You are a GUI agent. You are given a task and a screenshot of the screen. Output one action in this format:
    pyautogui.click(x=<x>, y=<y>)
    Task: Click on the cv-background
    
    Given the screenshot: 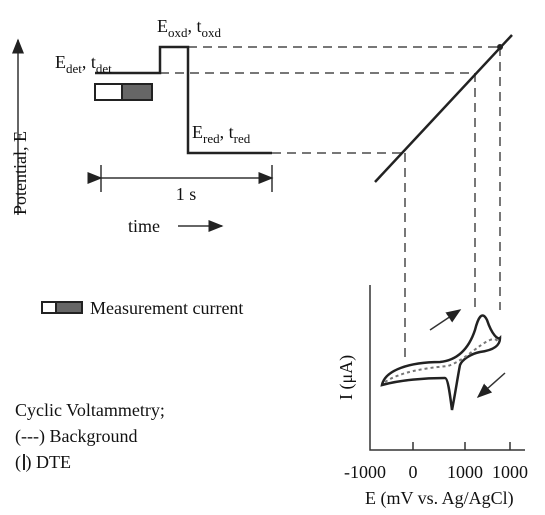 What is the action you would take?
    pyautogui.click(x=441, y=360)
    